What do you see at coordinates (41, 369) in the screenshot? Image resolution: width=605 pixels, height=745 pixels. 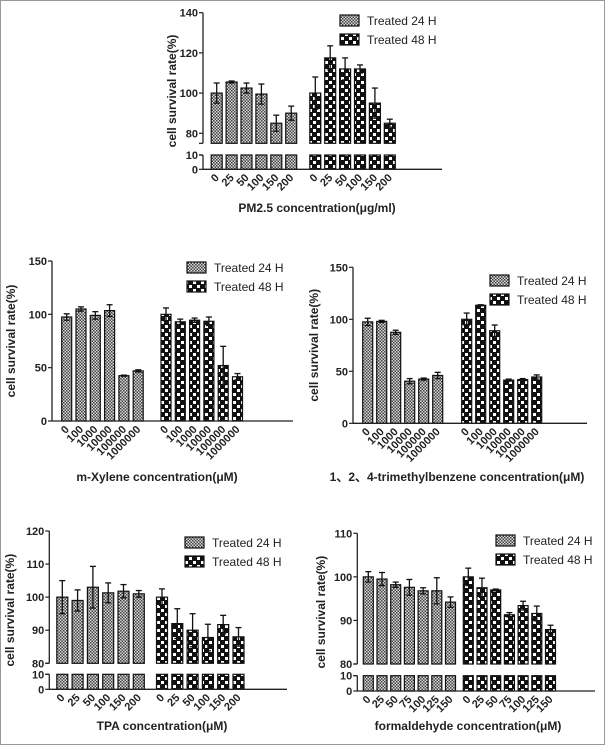 I see `y-tick-label: 50` at bounding box center [41, 369].